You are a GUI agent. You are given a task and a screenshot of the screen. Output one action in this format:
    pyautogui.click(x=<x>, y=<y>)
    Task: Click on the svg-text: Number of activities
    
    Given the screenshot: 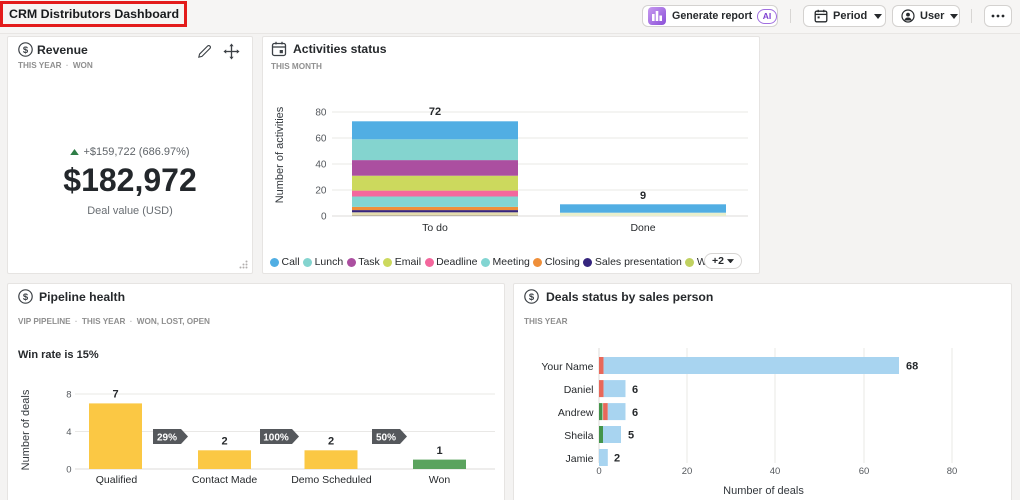 What is the action you would take?
    pyautogui.click(x=280, y=154)
    